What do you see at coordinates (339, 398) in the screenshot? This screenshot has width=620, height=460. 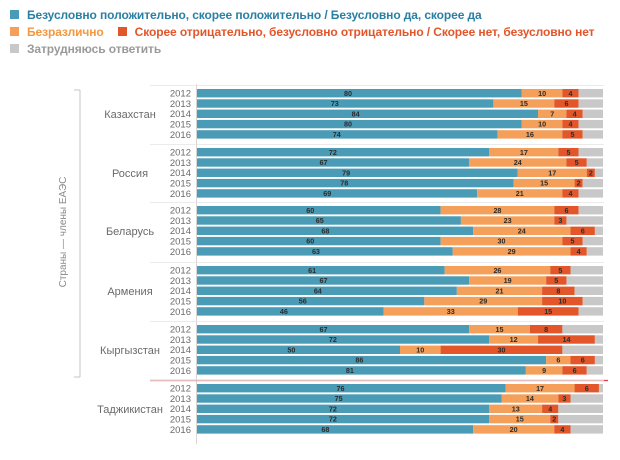 I see `data-label-positive: 75` at bounding box center [339, 398].